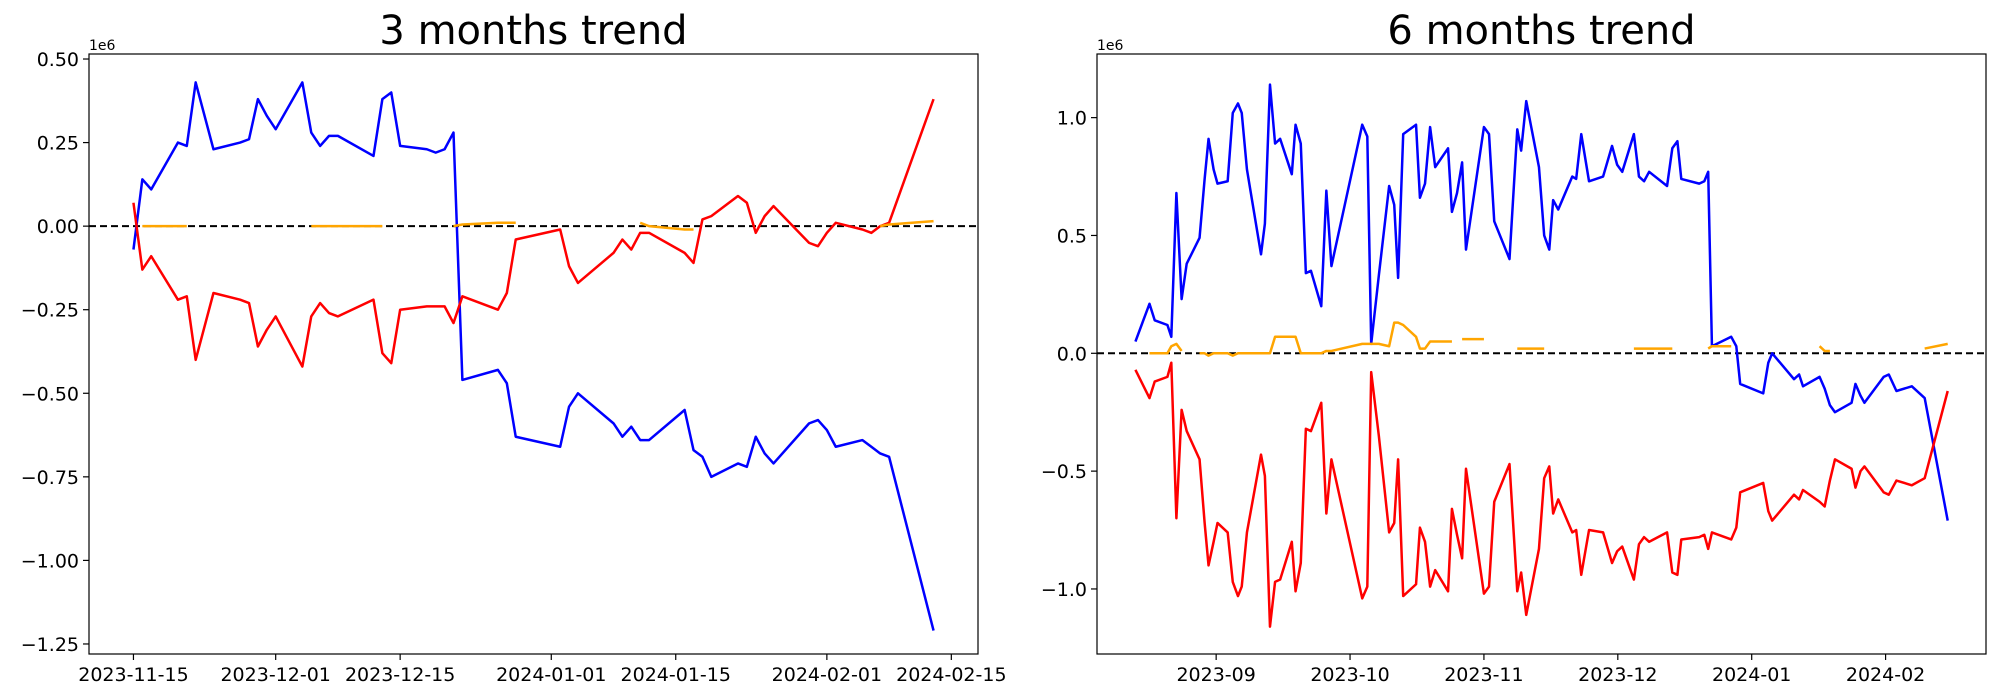  What do you see at coordinates (1215, 675) in the screenshot?
I see `x-tick-label: 2023-09` at bounding box center [1215, 675].